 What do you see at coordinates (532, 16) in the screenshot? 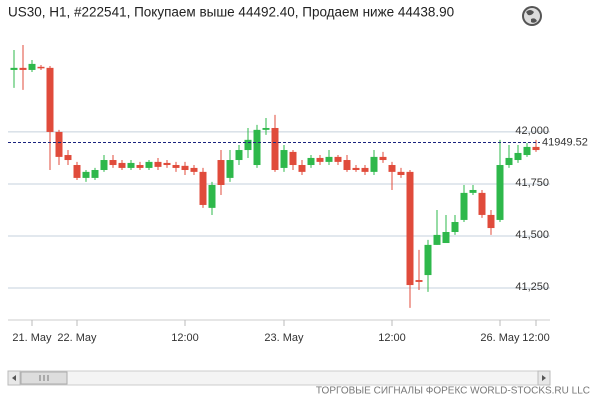
I see `globe-icon` at bounding box center [532, 16].